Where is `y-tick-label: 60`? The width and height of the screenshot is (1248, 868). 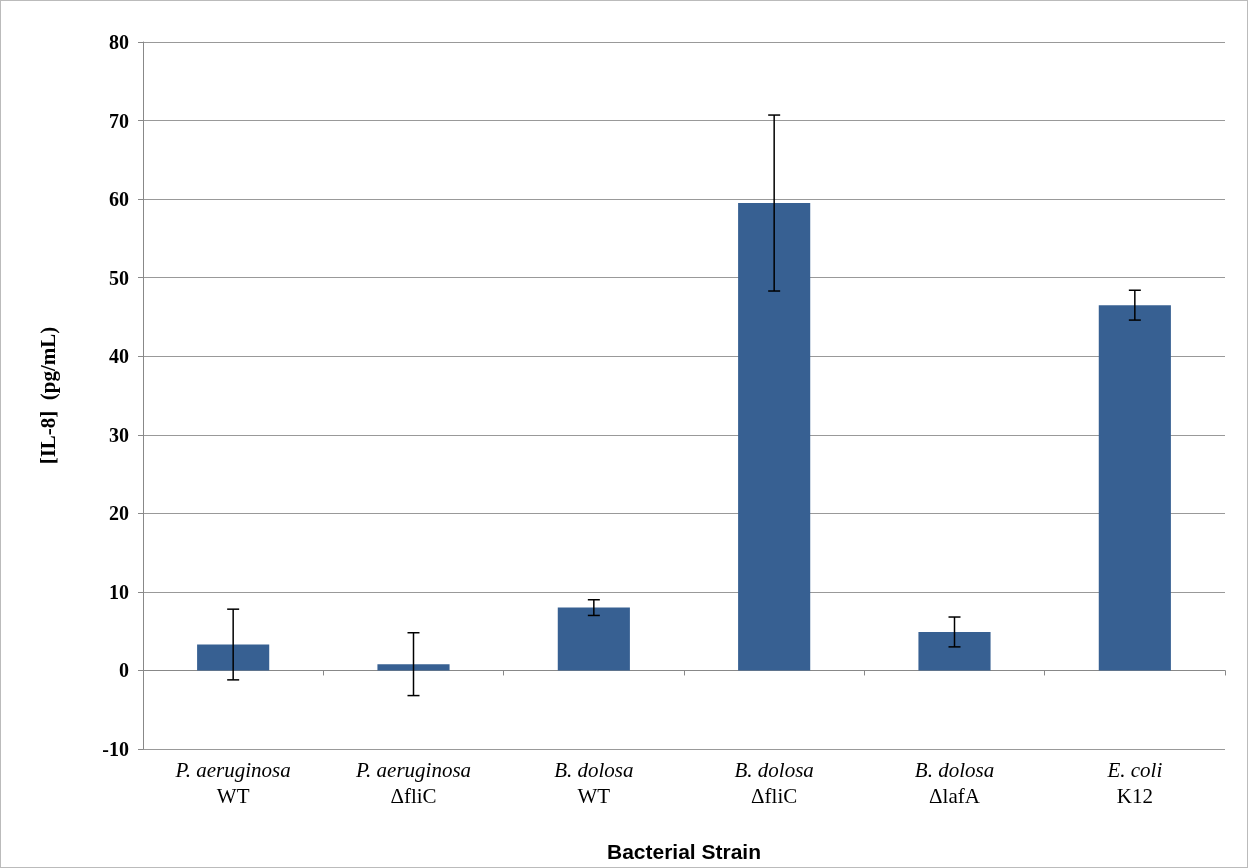 y-tick-label: 60 is located at coordinates (119, 199).